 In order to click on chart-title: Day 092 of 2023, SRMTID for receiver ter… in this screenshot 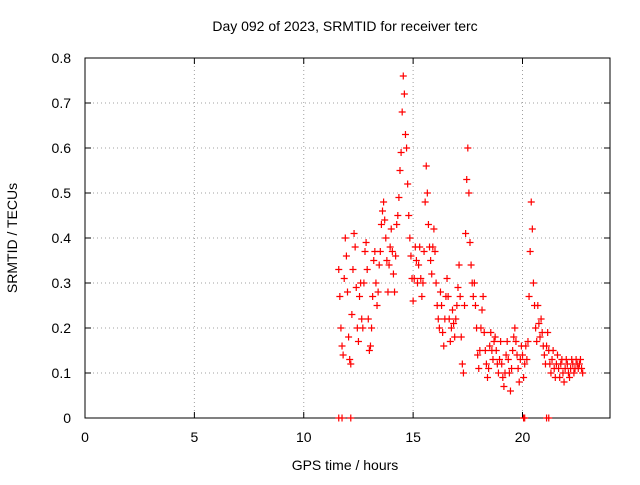, I will do `click(344, 26)`.